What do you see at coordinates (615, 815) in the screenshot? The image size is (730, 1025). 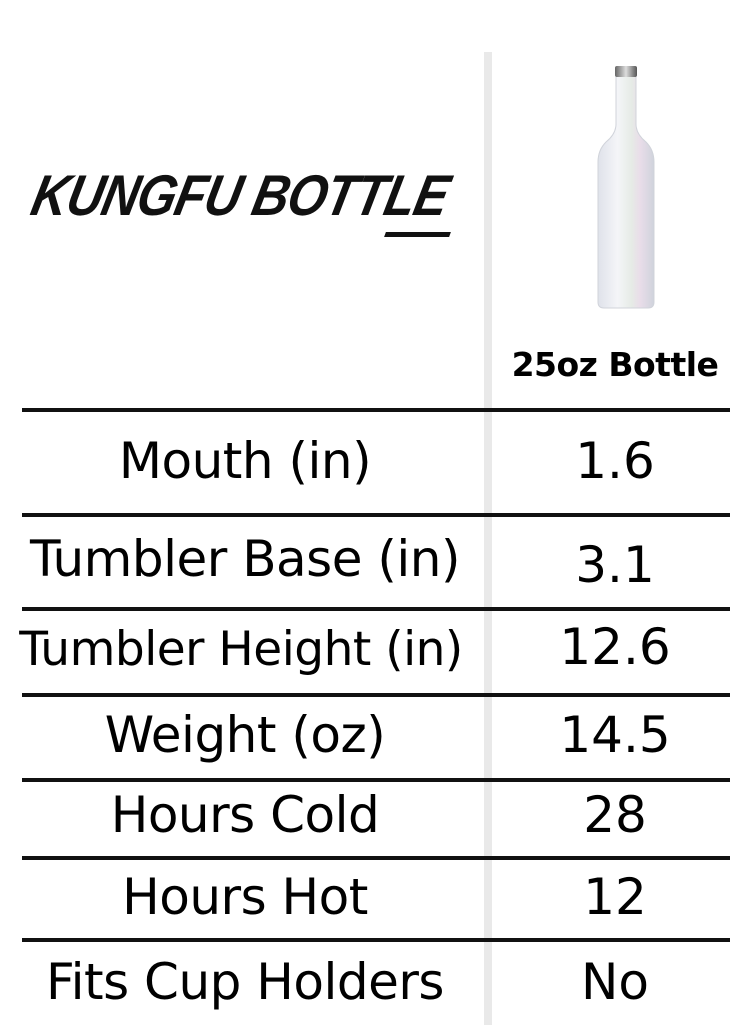 I see `spec-value: 28` at bounding box center [615, 815].